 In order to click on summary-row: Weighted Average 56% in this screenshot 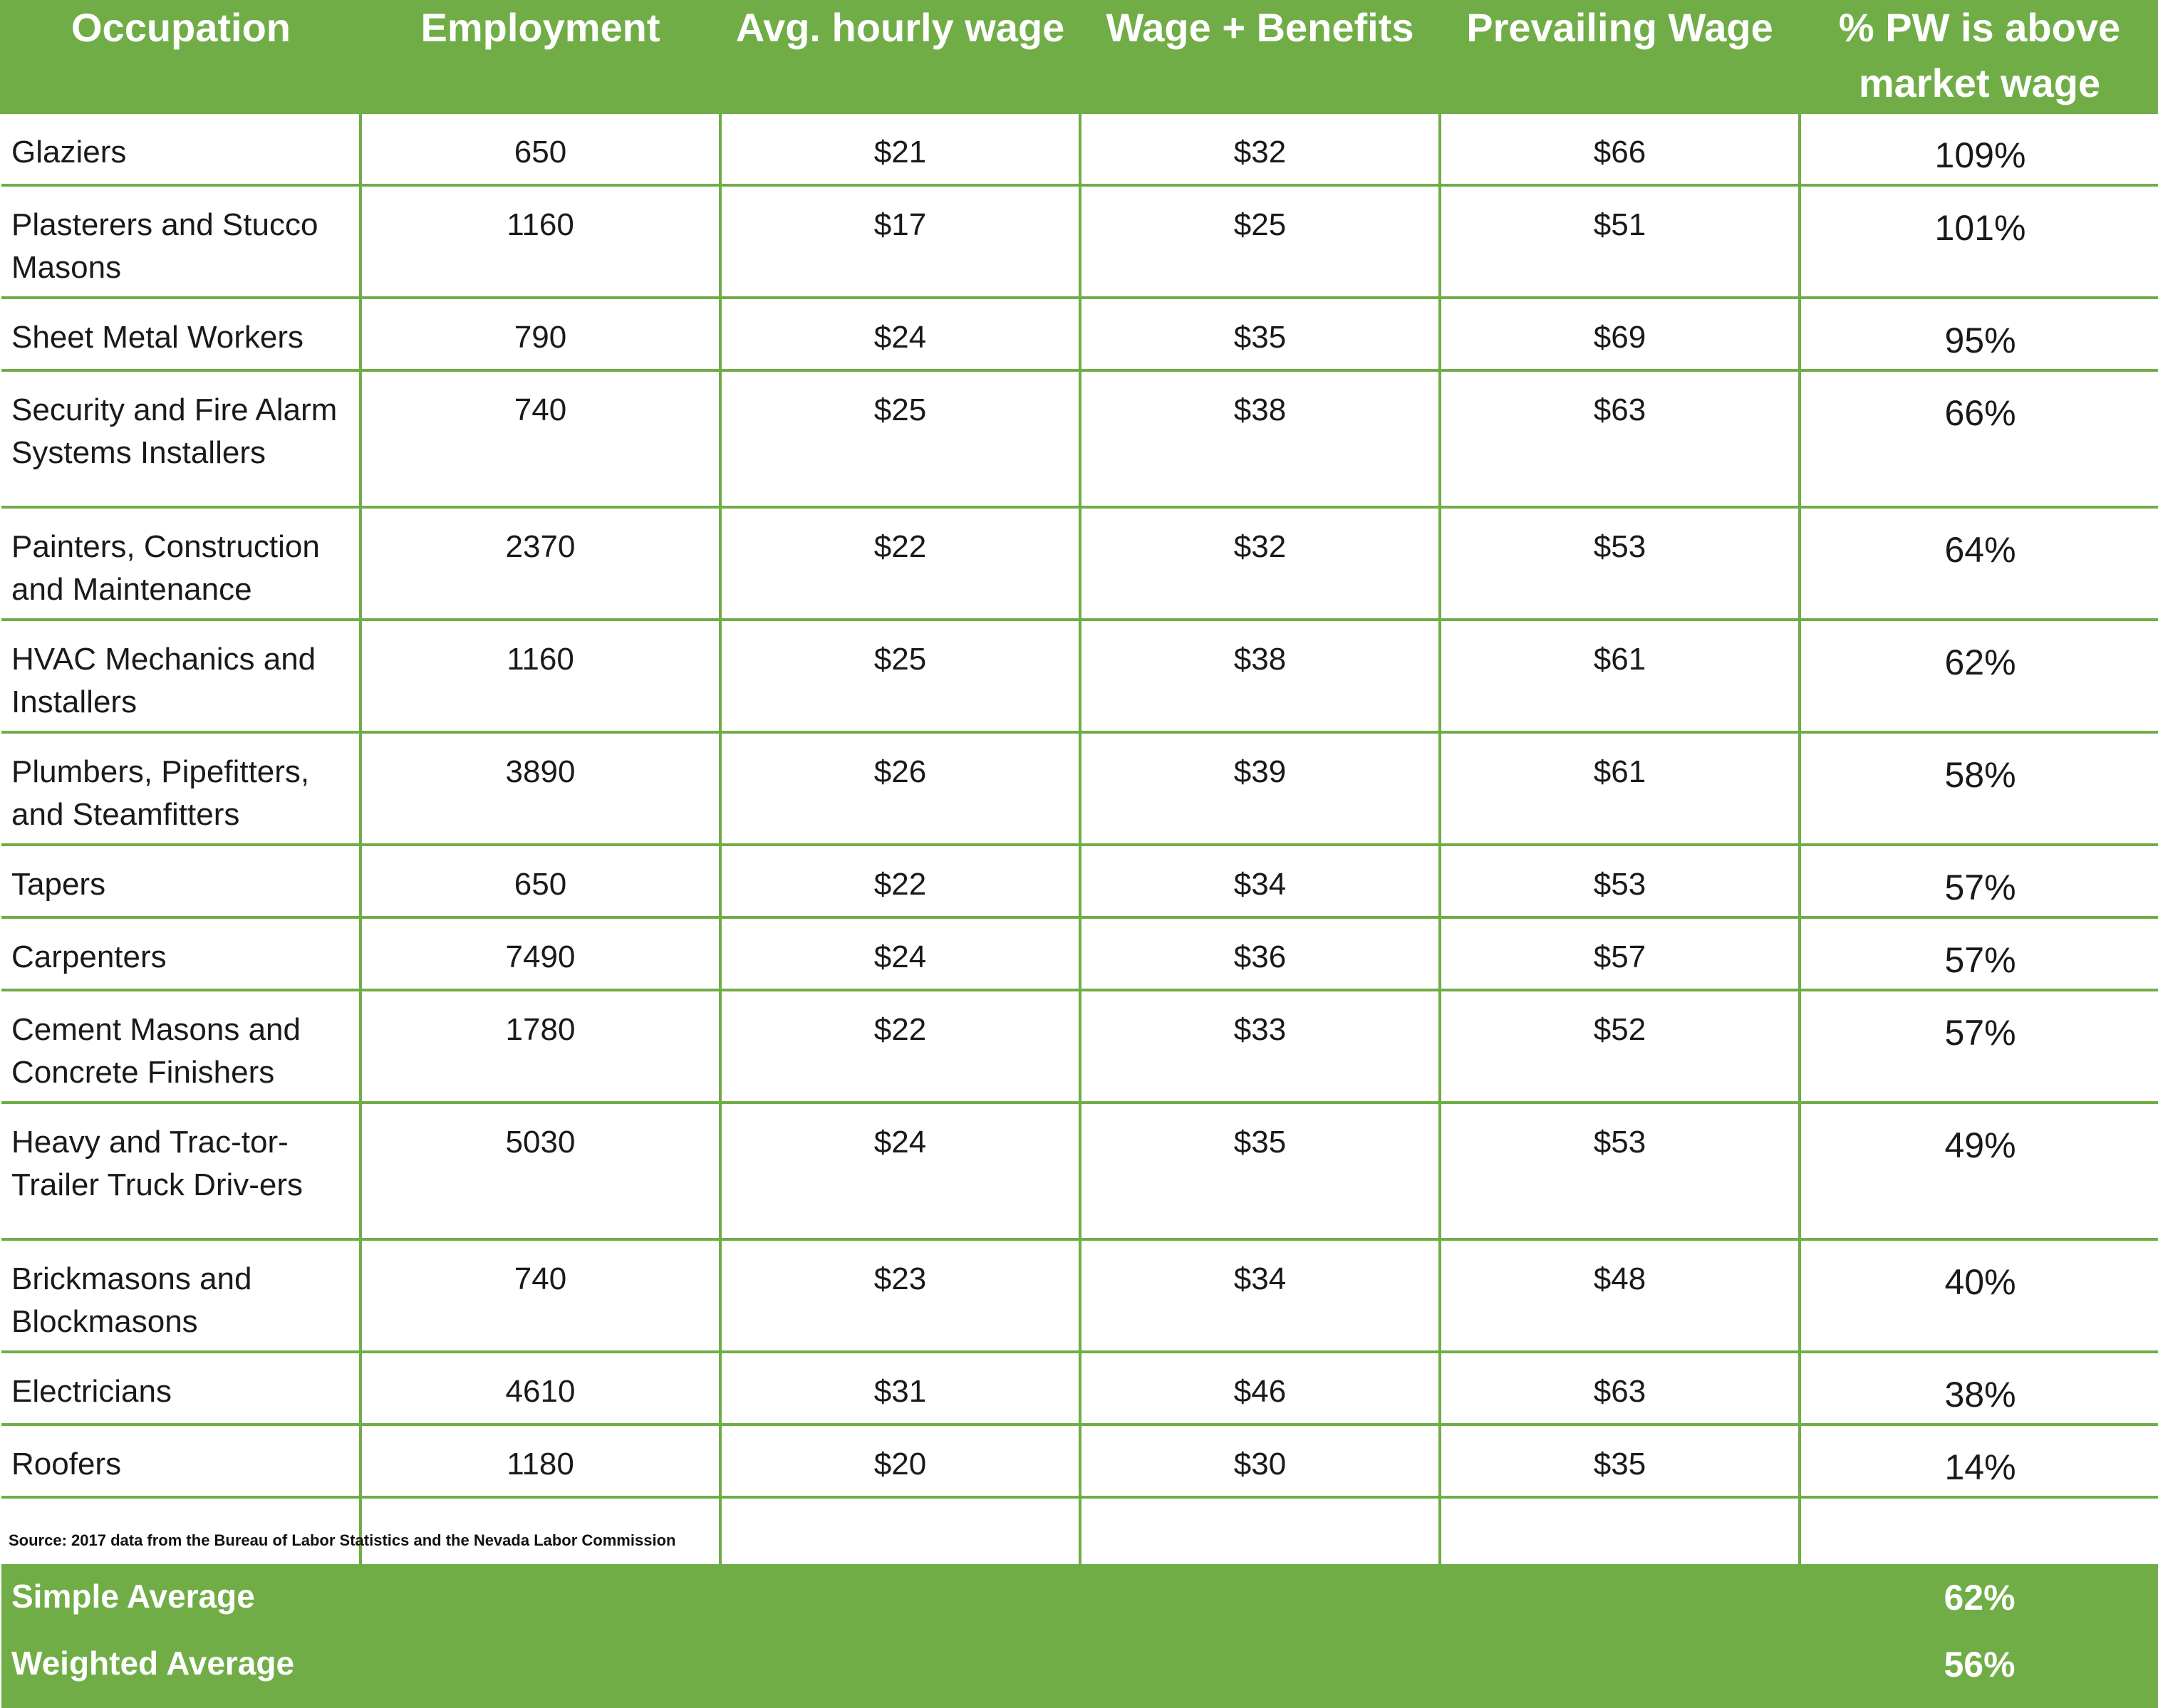, I will do `click(1079, 1671)`.